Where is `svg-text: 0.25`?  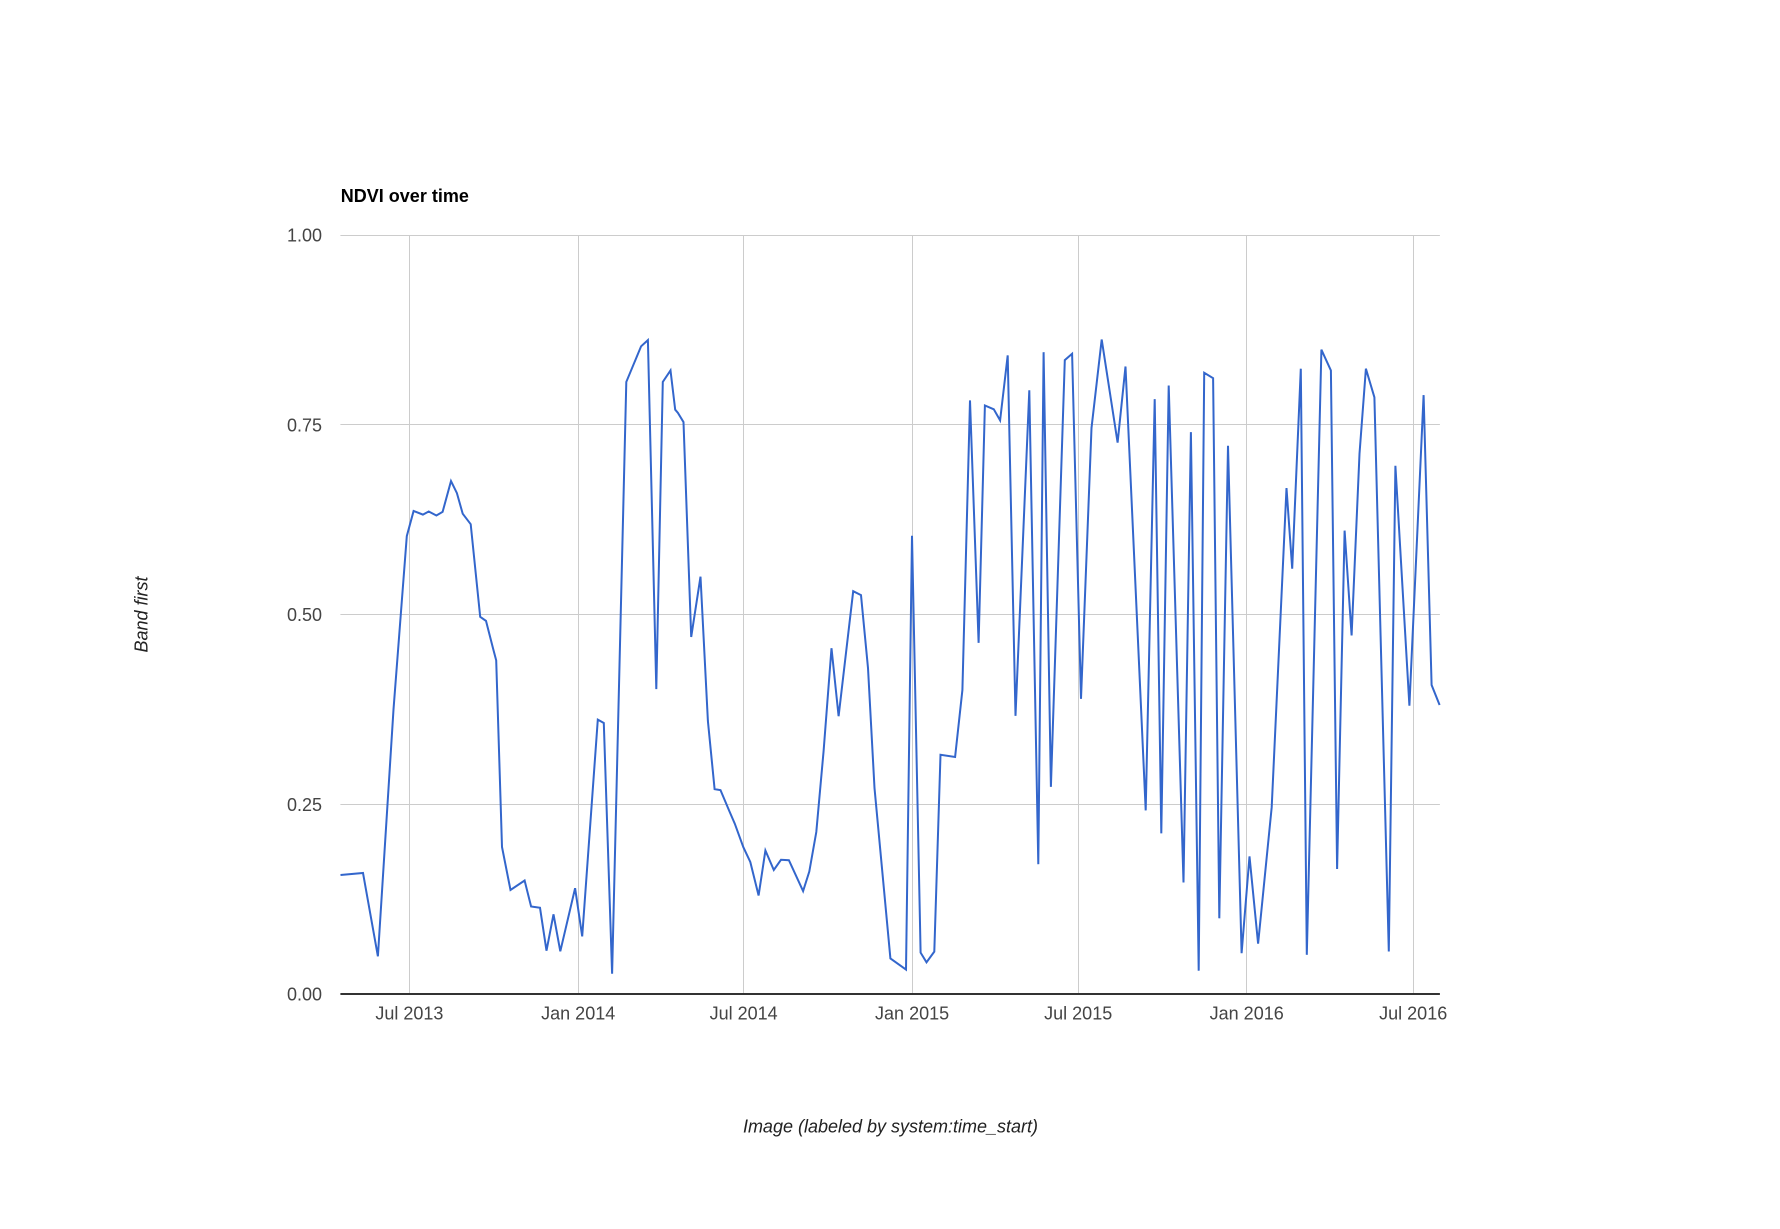 svg-text: 0.25 is located at coordinates (304, 805).